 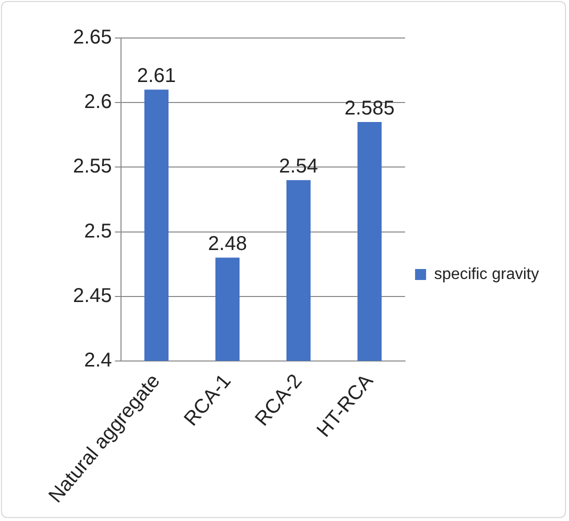 I want to click on y-tick-label: 2.6, so click(x=98, y=102).